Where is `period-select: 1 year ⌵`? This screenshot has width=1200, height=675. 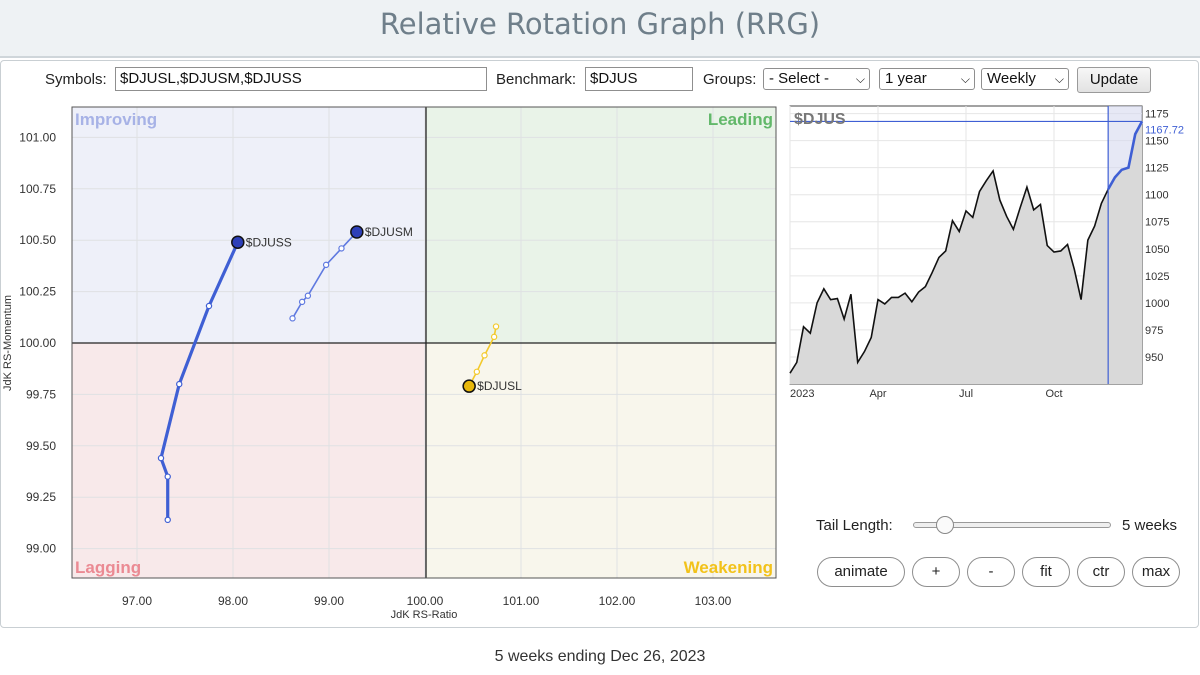
period-select: 1 year ⌵ is located at coordinates (927, 79).